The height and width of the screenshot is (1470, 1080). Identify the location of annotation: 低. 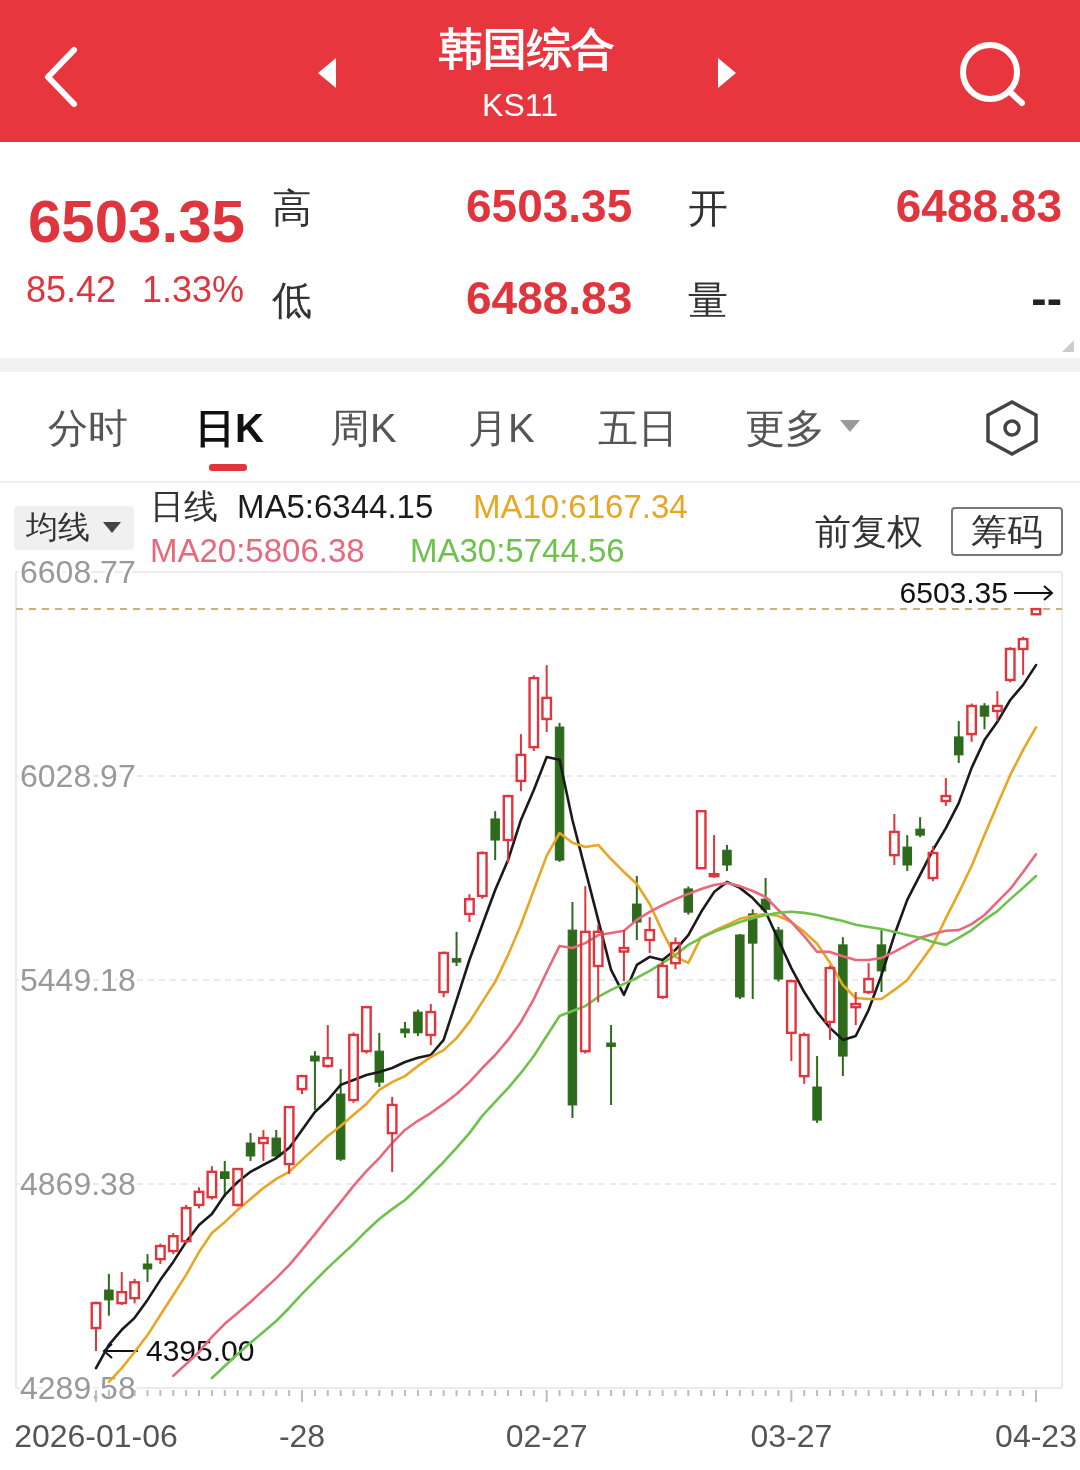
(292, 300).